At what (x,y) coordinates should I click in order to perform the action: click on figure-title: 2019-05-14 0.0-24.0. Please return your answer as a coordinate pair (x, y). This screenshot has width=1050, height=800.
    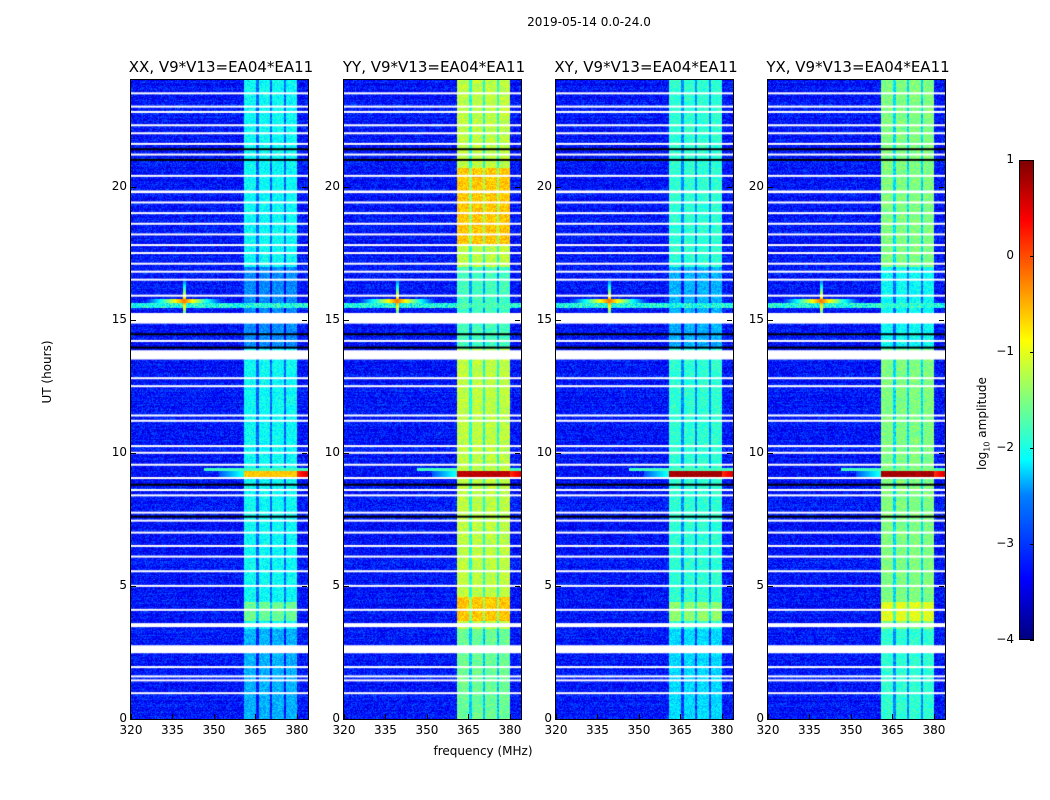
    Looking at the image, I should click on (589, 22).